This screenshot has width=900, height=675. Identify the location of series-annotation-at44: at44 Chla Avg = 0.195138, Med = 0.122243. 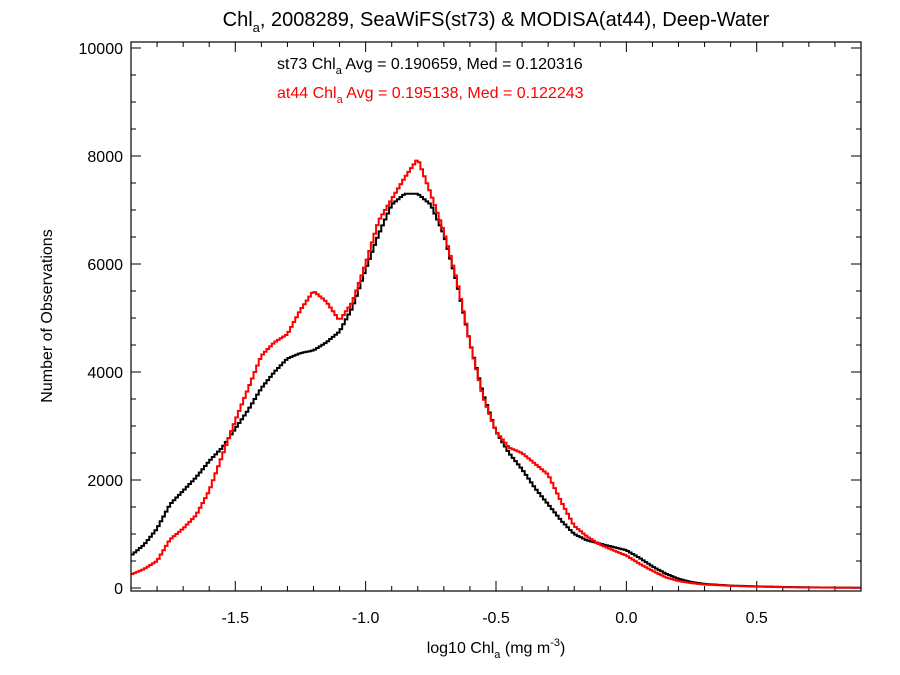
(430, 95).